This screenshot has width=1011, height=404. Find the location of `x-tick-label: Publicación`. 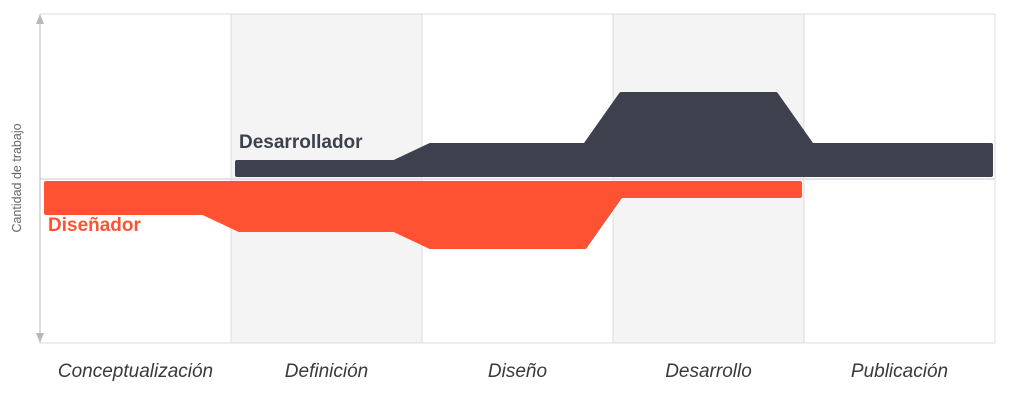

x-tick-label: Publicación is located at coordinates (899, 371).